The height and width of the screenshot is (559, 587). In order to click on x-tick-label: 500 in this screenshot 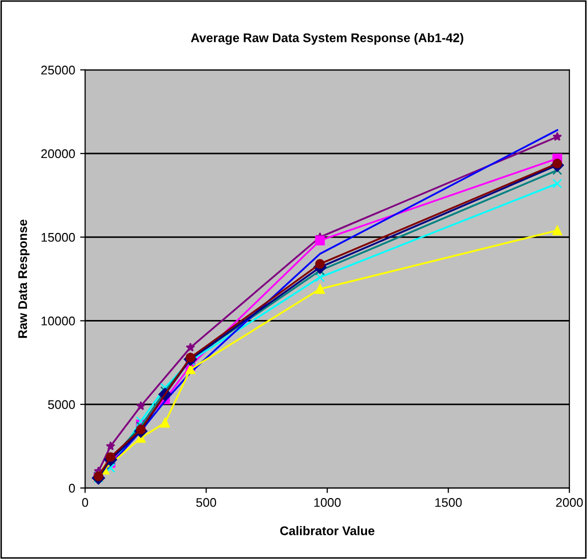, I will do `click(206, 502)`.